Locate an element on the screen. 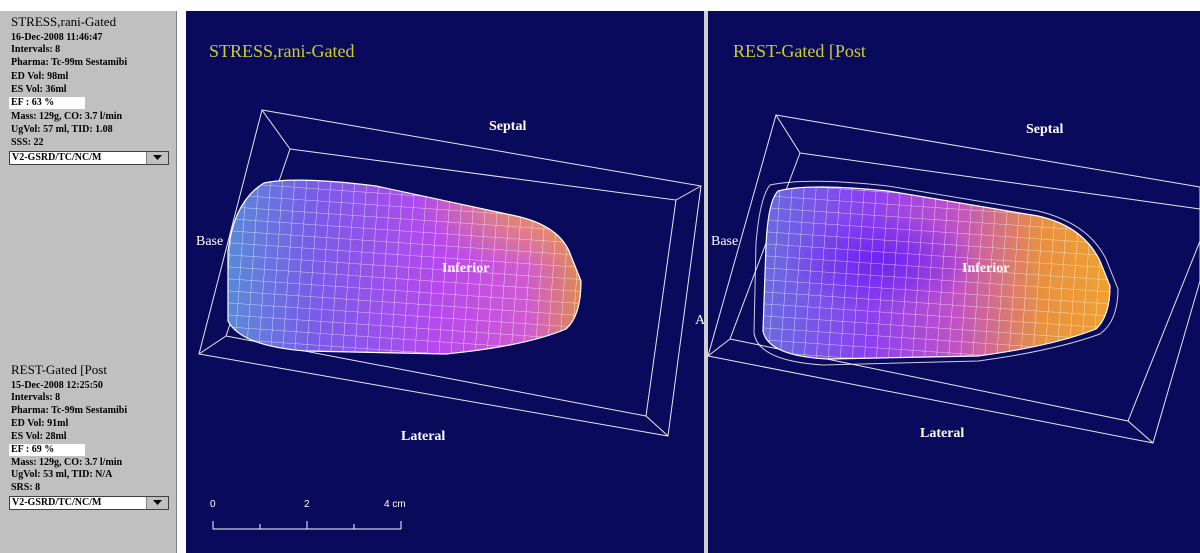  rest-select-dropdown-button is located at coordinates (157, 503).